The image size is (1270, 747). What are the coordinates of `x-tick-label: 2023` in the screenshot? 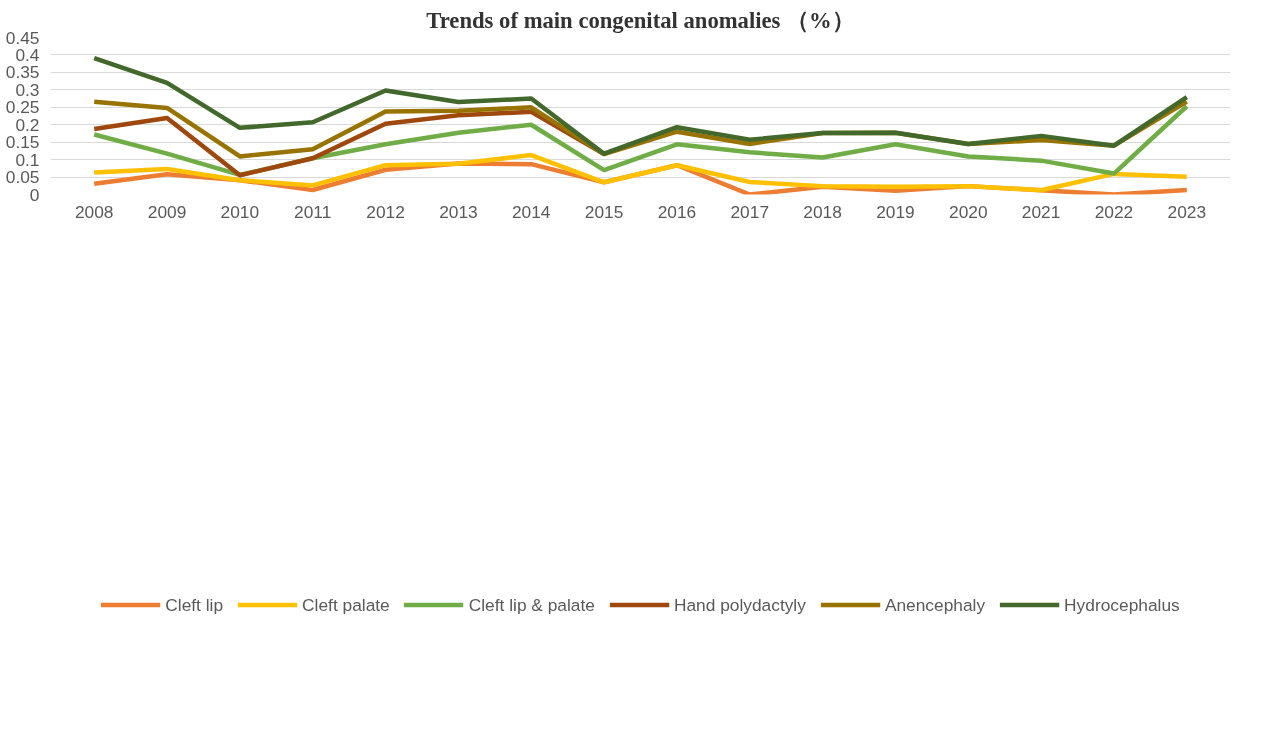 It's located at (1187, 211).